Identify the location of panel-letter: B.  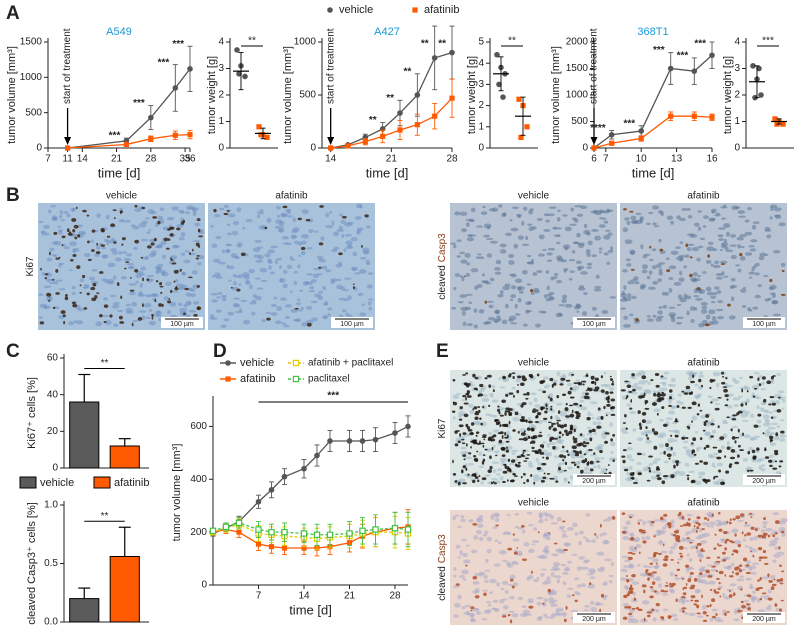
(13, 195).